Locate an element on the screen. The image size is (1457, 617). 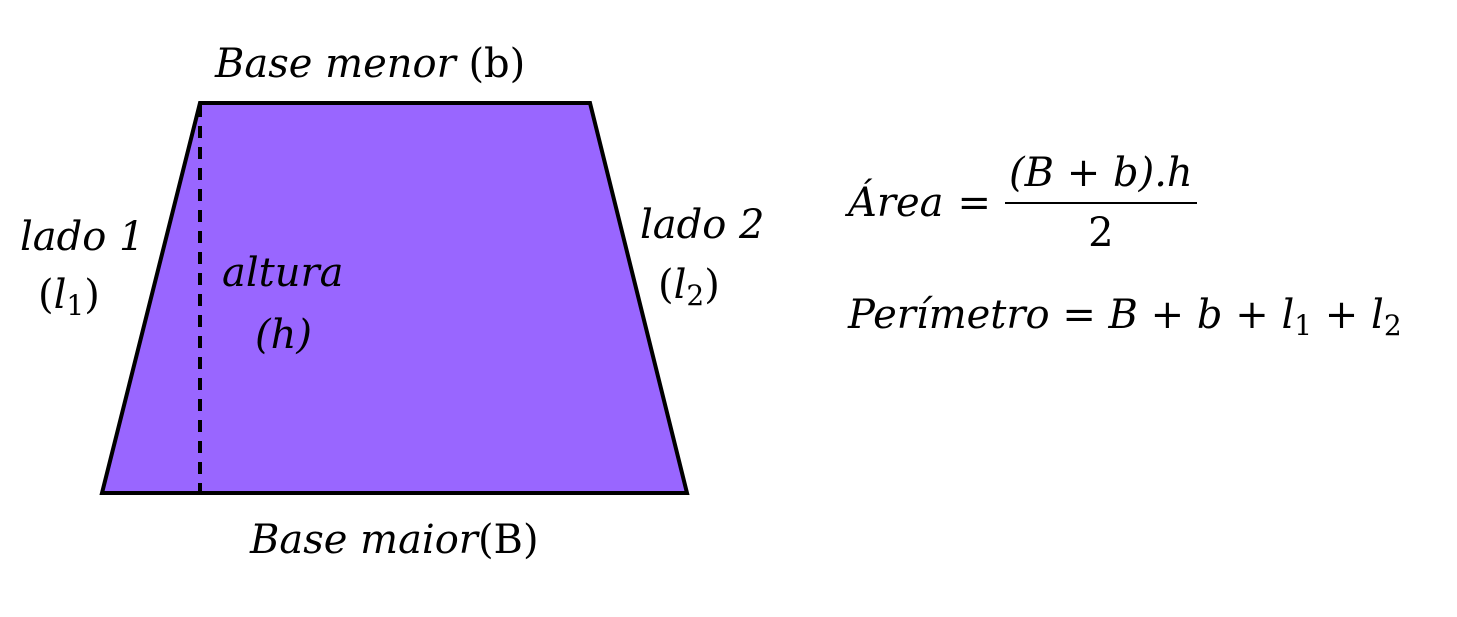
perimetro-formula: Perímetro = B + b + l1 + l2 is located at coordinates (1125, 316).